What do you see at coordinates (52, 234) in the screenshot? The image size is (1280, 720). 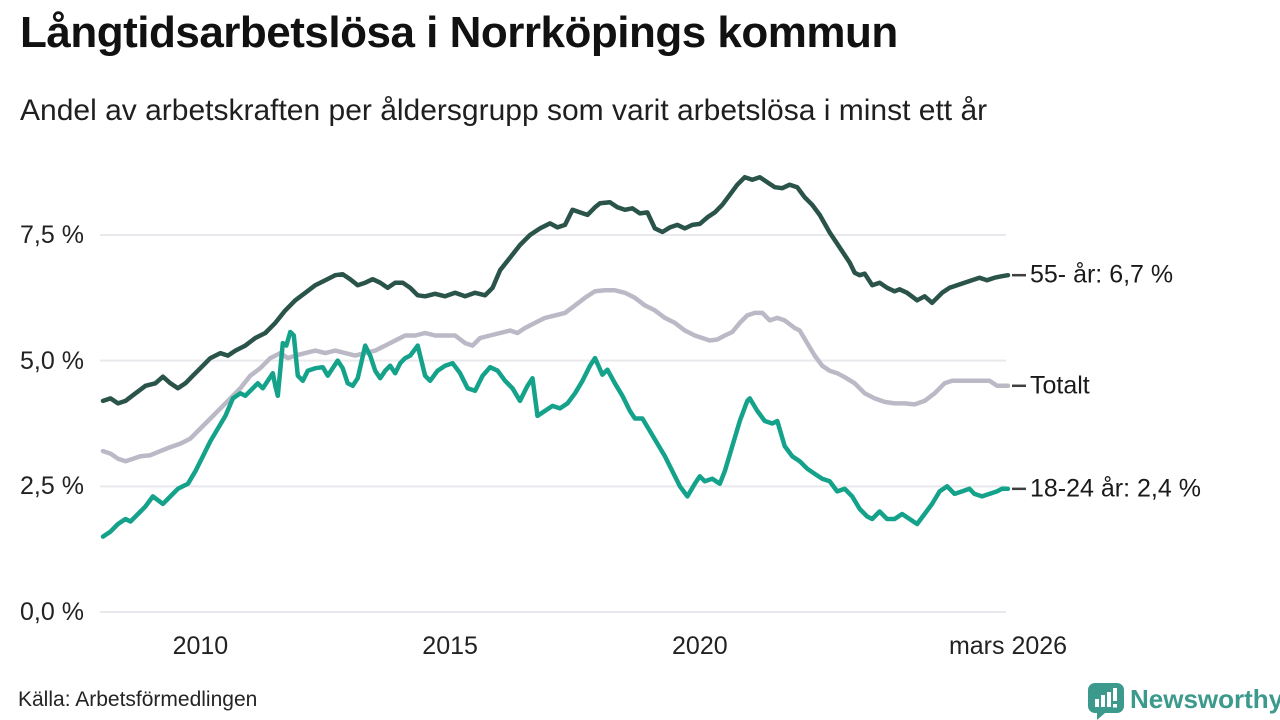 I see `y-tick-label: 7,5 %` at bounding box center [52, 234].